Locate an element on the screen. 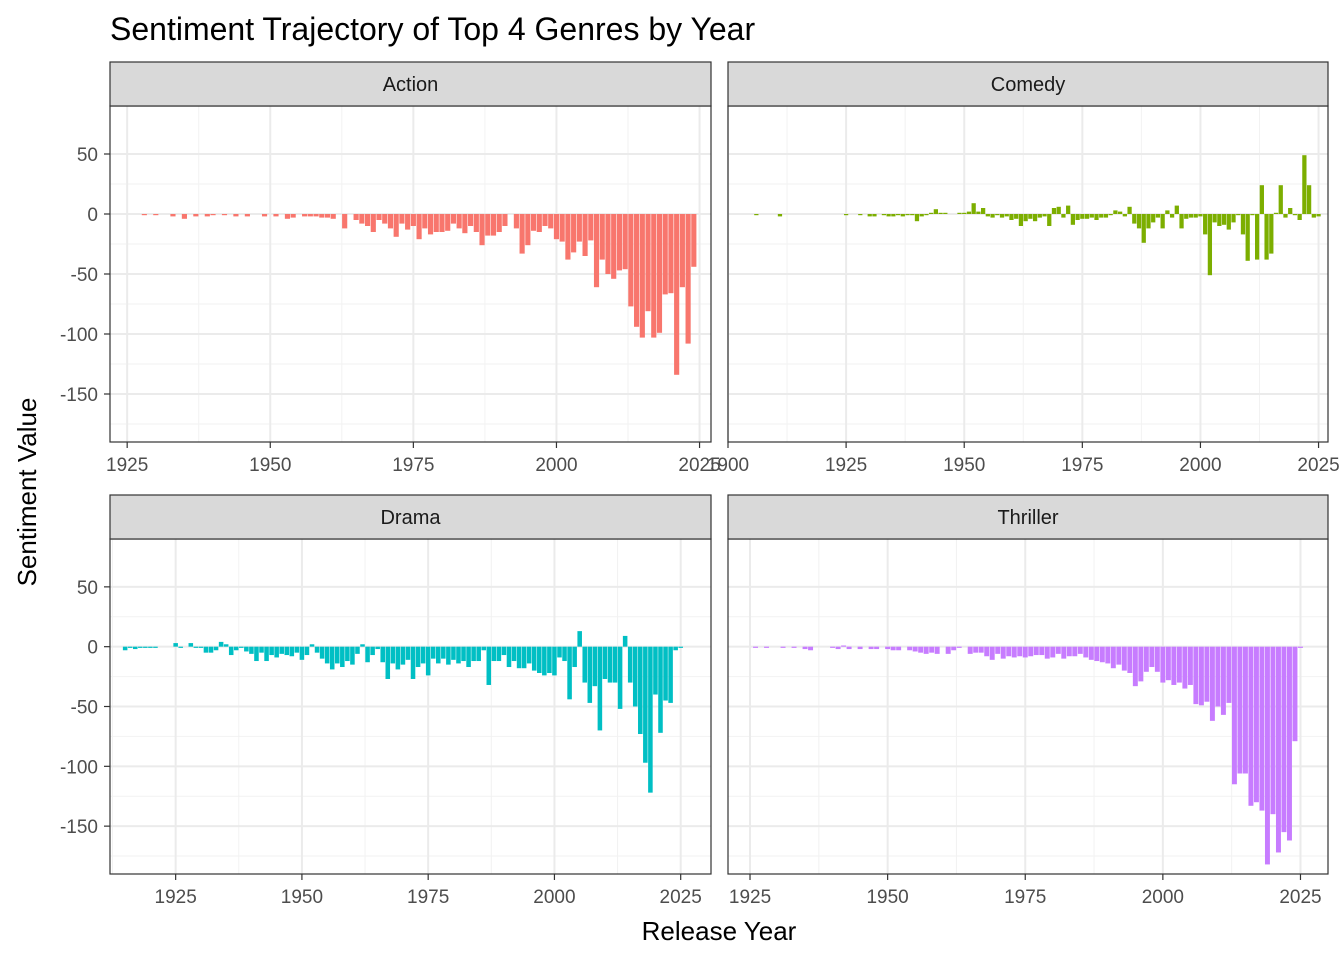  y-axis-title: Sentiment Value is located at coordinates (27, 492).